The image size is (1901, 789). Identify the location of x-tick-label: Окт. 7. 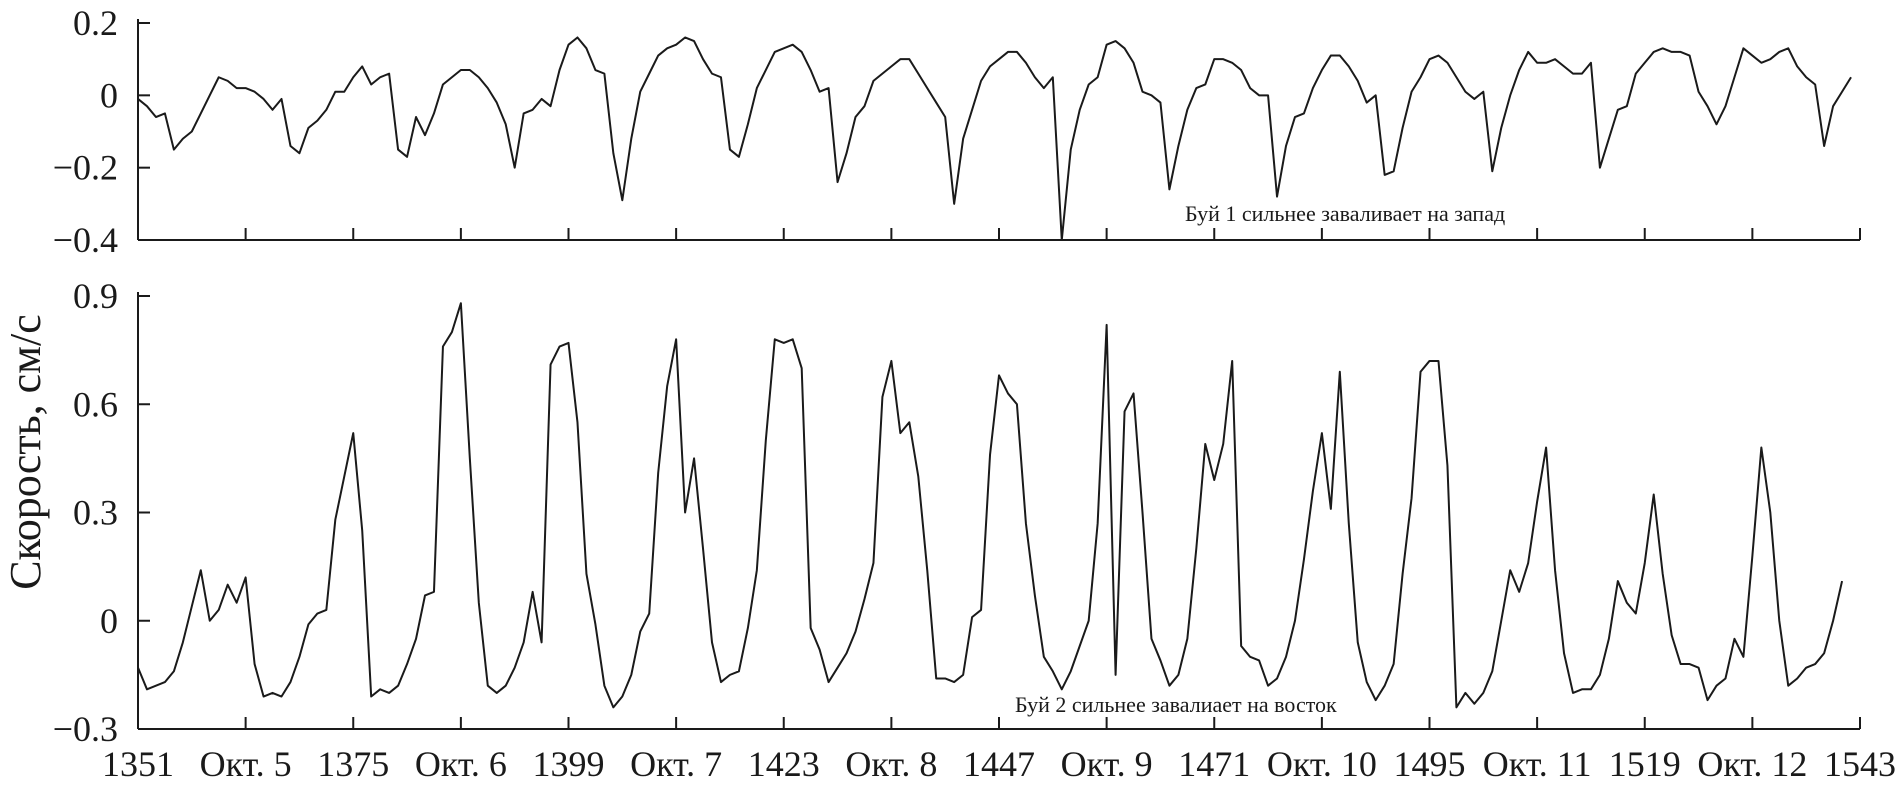
(676, 764).